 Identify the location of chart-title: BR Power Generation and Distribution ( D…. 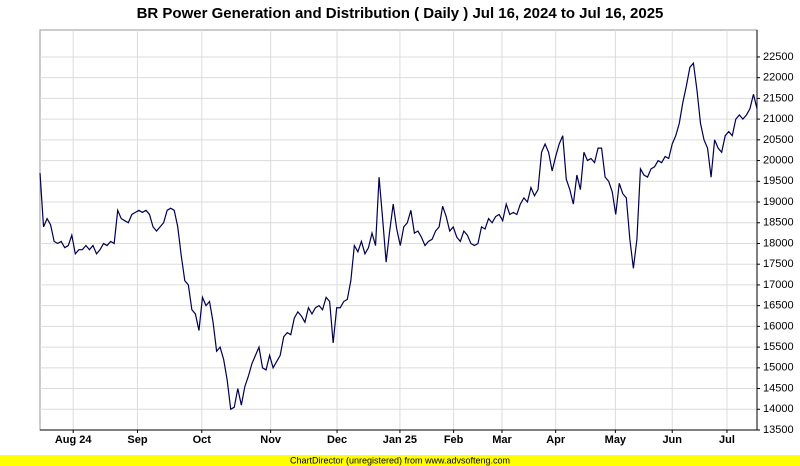
(400, 13).